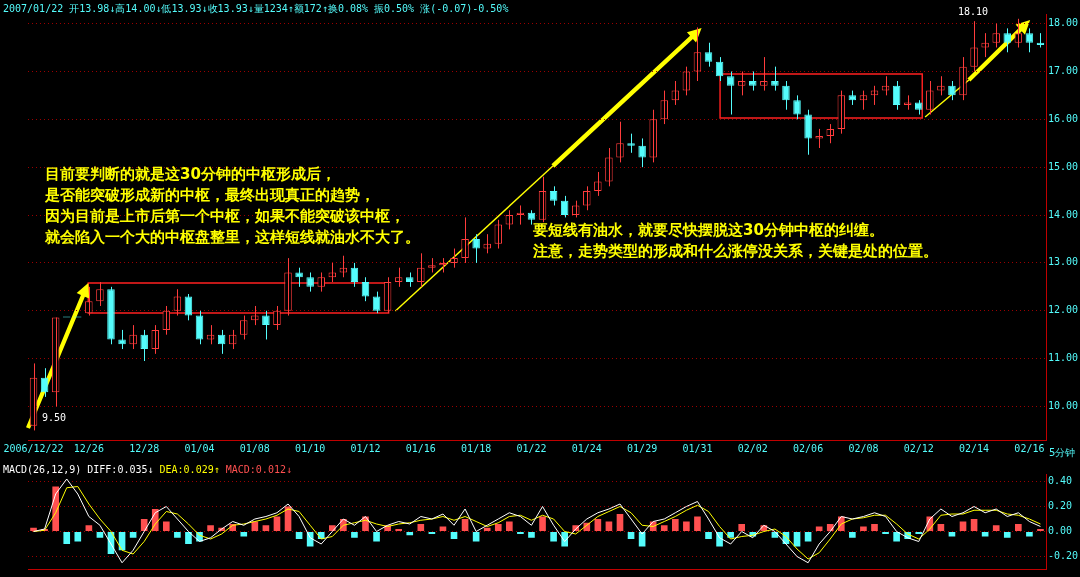 The image size is (1080, 577). I want to click on x-tick-label: 01/16, so click(420, 448).